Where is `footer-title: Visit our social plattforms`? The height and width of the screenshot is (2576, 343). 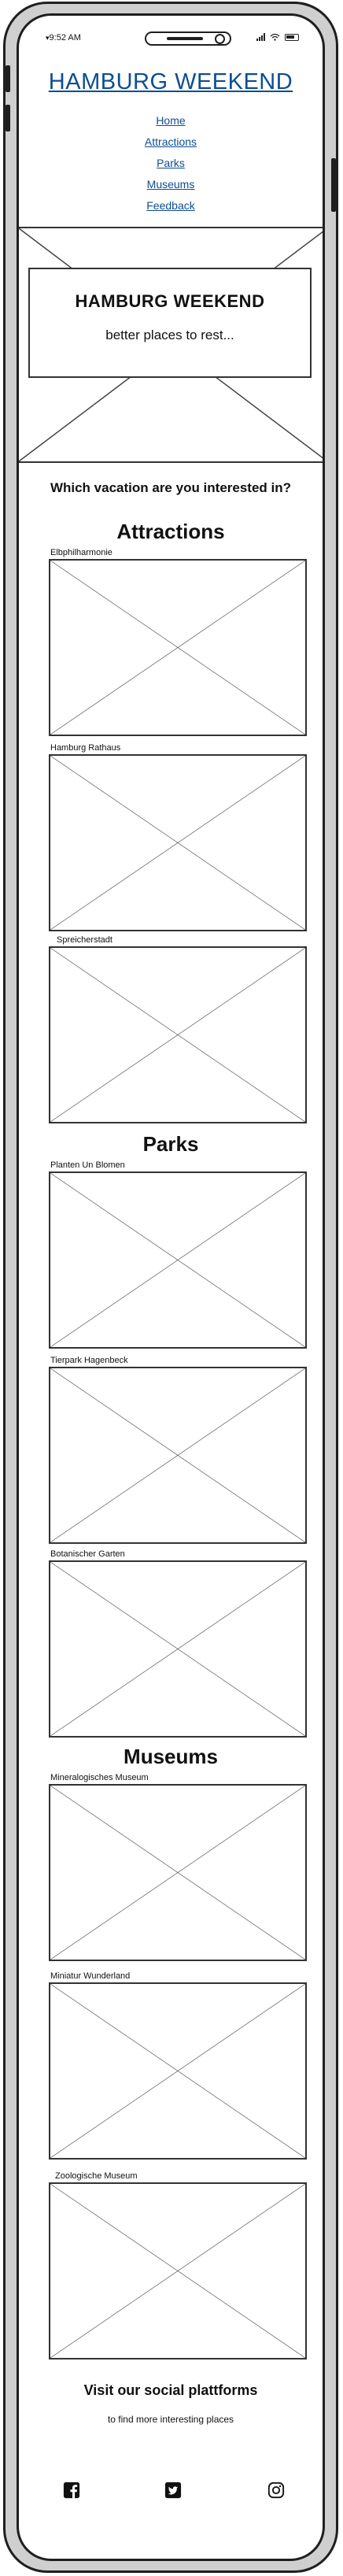 footer-title: Visit our social plattforms is located at coordinates (171, 2390).